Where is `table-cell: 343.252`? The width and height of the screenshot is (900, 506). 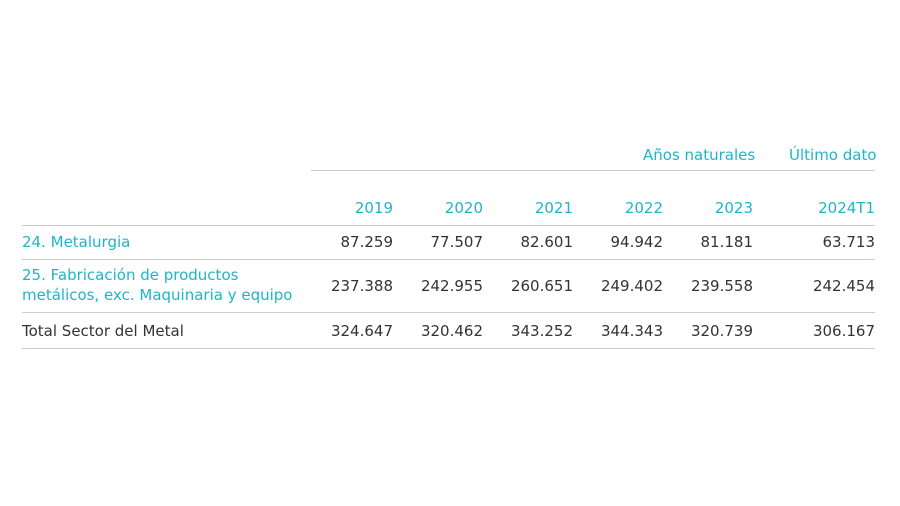
table-cell: 343.252 is located at coordinates (541, 331).